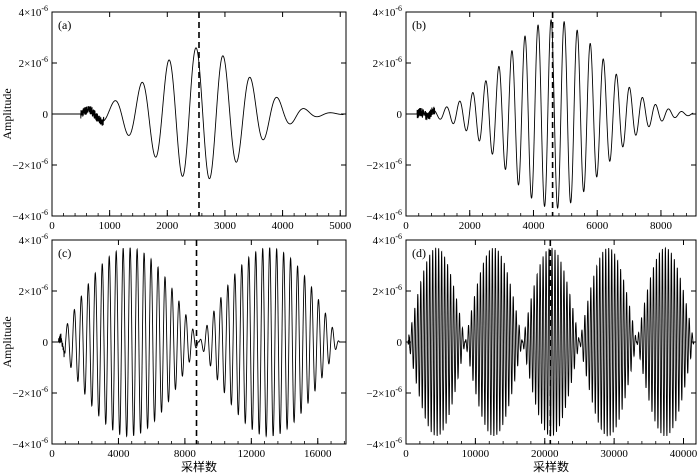  What do you see at coordinates (225, 226) in the screenshot?
I see `x-tick-label: 3000` at bounding box center [225, 226].